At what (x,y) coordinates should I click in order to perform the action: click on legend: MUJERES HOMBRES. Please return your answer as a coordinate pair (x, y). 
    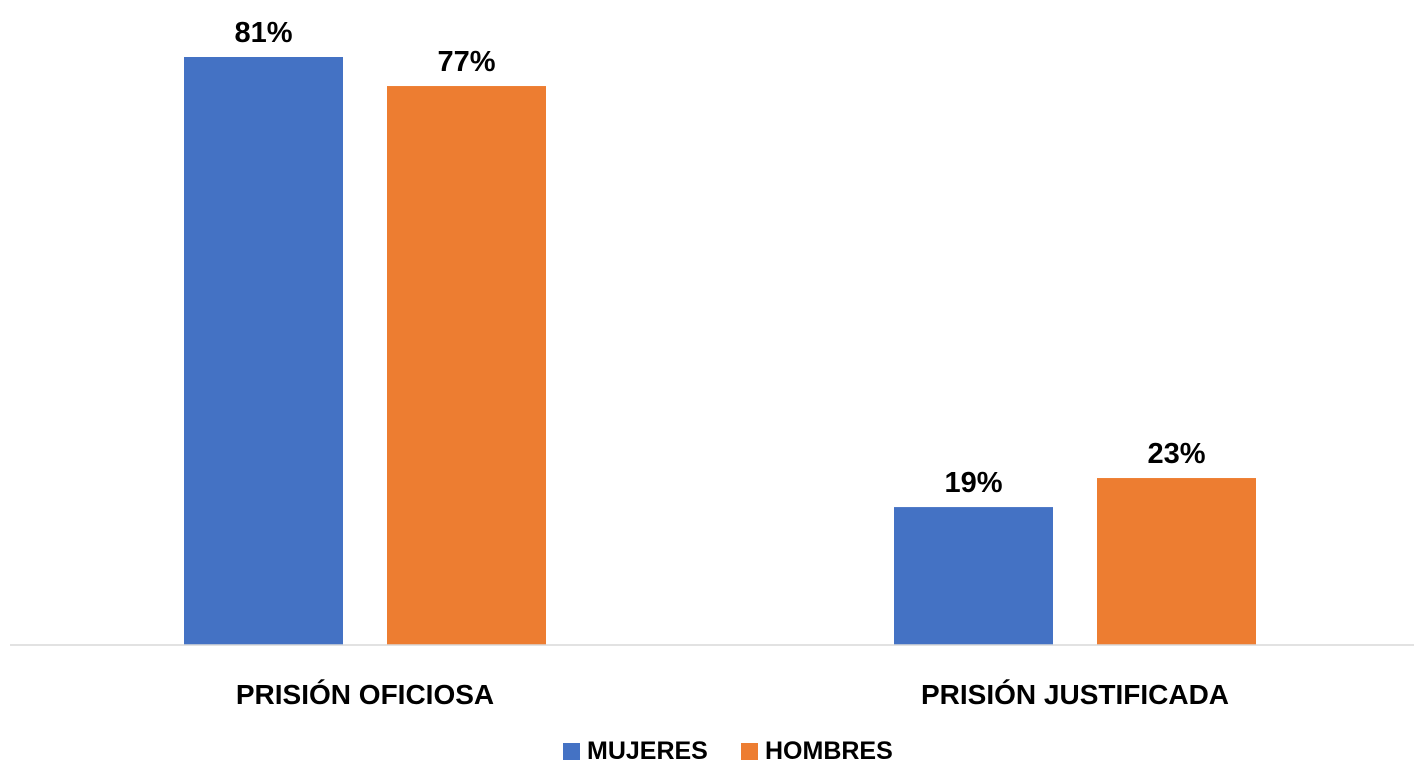
    Looking at the image, I should click on (728, 751).